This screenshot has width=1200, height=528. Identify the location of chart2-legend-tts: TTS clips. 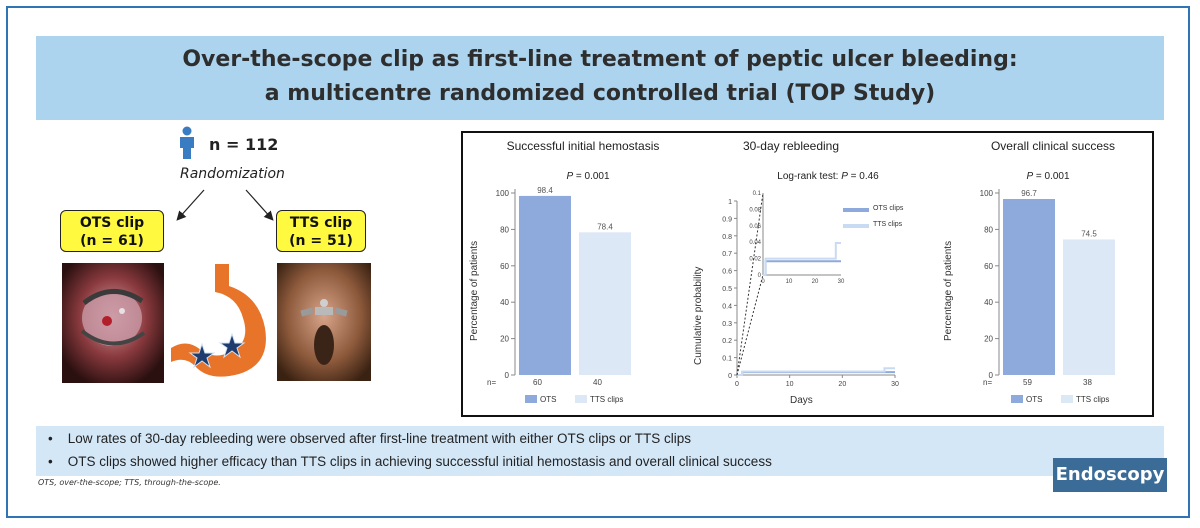
(888, 224).